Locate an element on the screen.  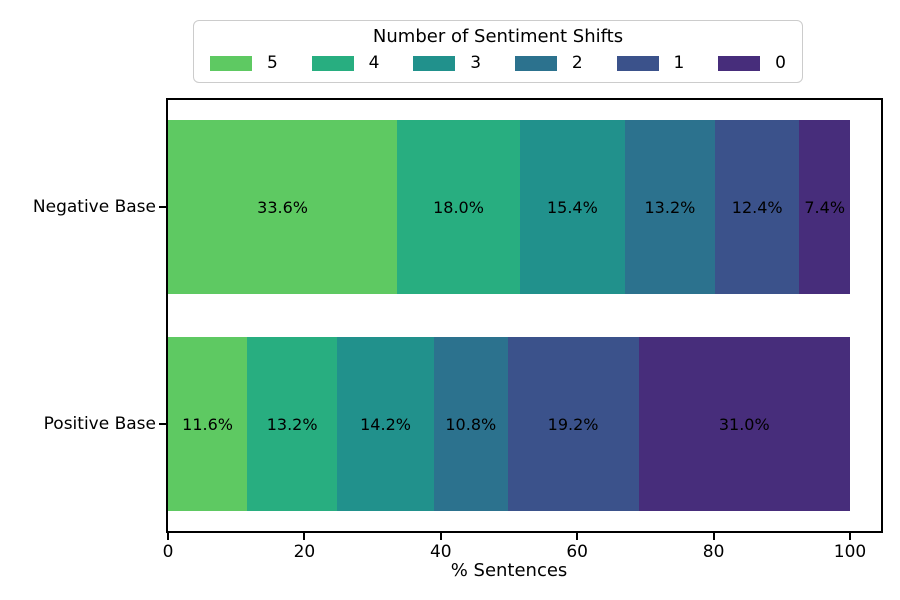
y-tick-label-positive-base: Positive Base is located at coordinates (99, 424).